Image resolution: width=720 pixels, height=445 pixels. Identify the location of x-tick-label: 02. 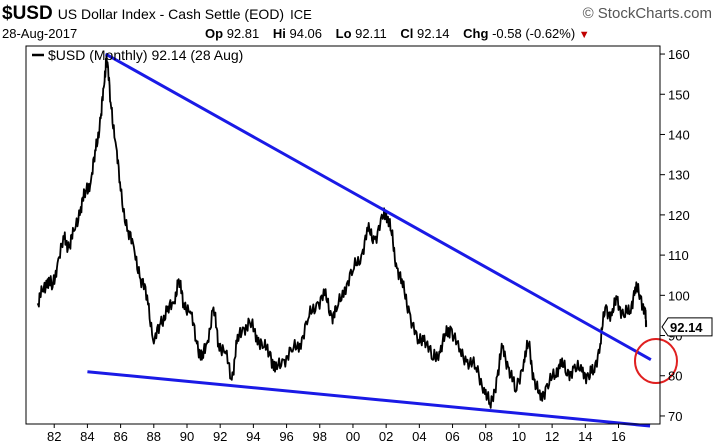
(386, 436).